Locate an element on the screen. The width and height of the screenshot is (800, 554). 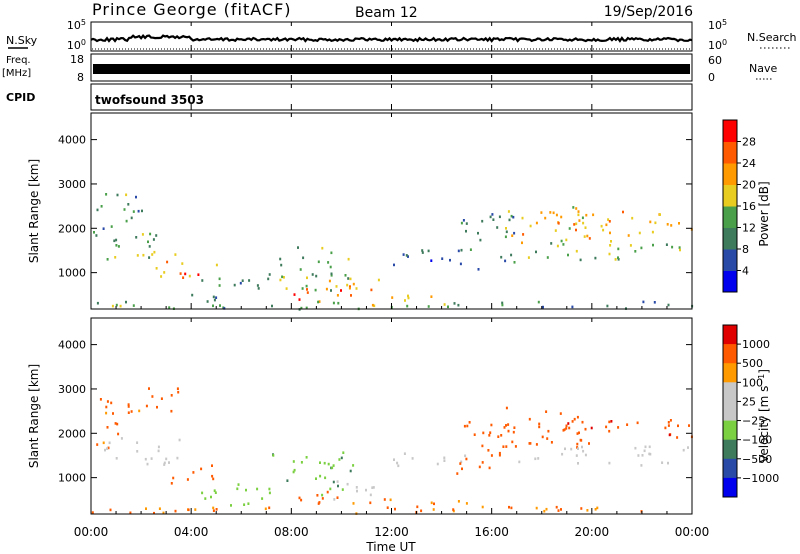
colorbar-tick-label: 20 is located at coordinates (749, 185).